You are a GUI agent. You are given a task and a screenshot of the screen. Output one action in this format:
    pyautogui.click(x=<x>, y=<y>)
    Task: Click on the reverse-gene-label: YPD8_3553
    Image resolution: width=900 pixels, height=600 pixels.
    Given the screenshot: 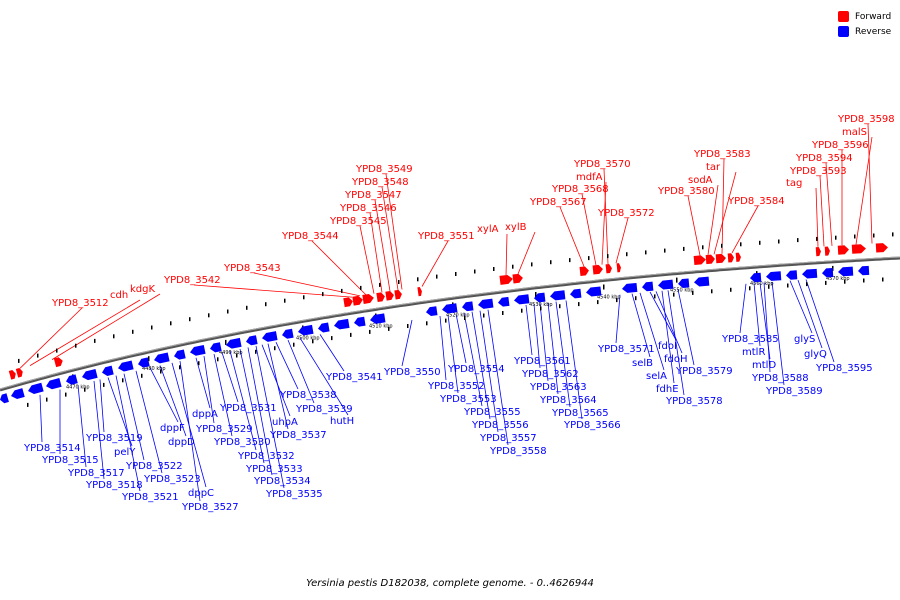 What is the action you would take?
    pyautogui.click(x=468, y=399)
    